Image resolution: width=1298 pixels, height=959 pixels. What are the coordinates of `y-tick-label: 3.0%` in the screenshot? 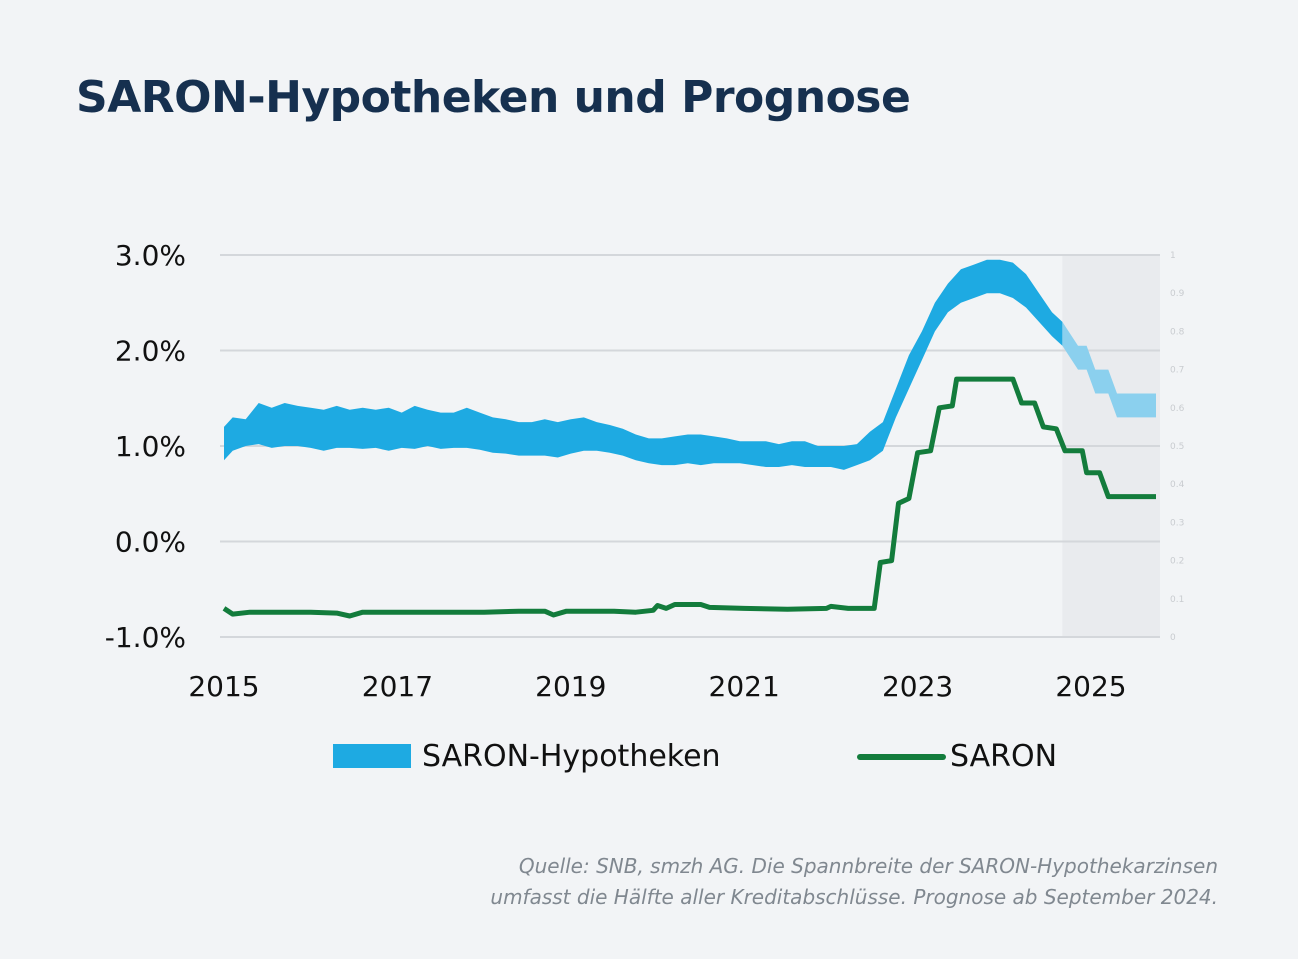 It's located at (150, 255).